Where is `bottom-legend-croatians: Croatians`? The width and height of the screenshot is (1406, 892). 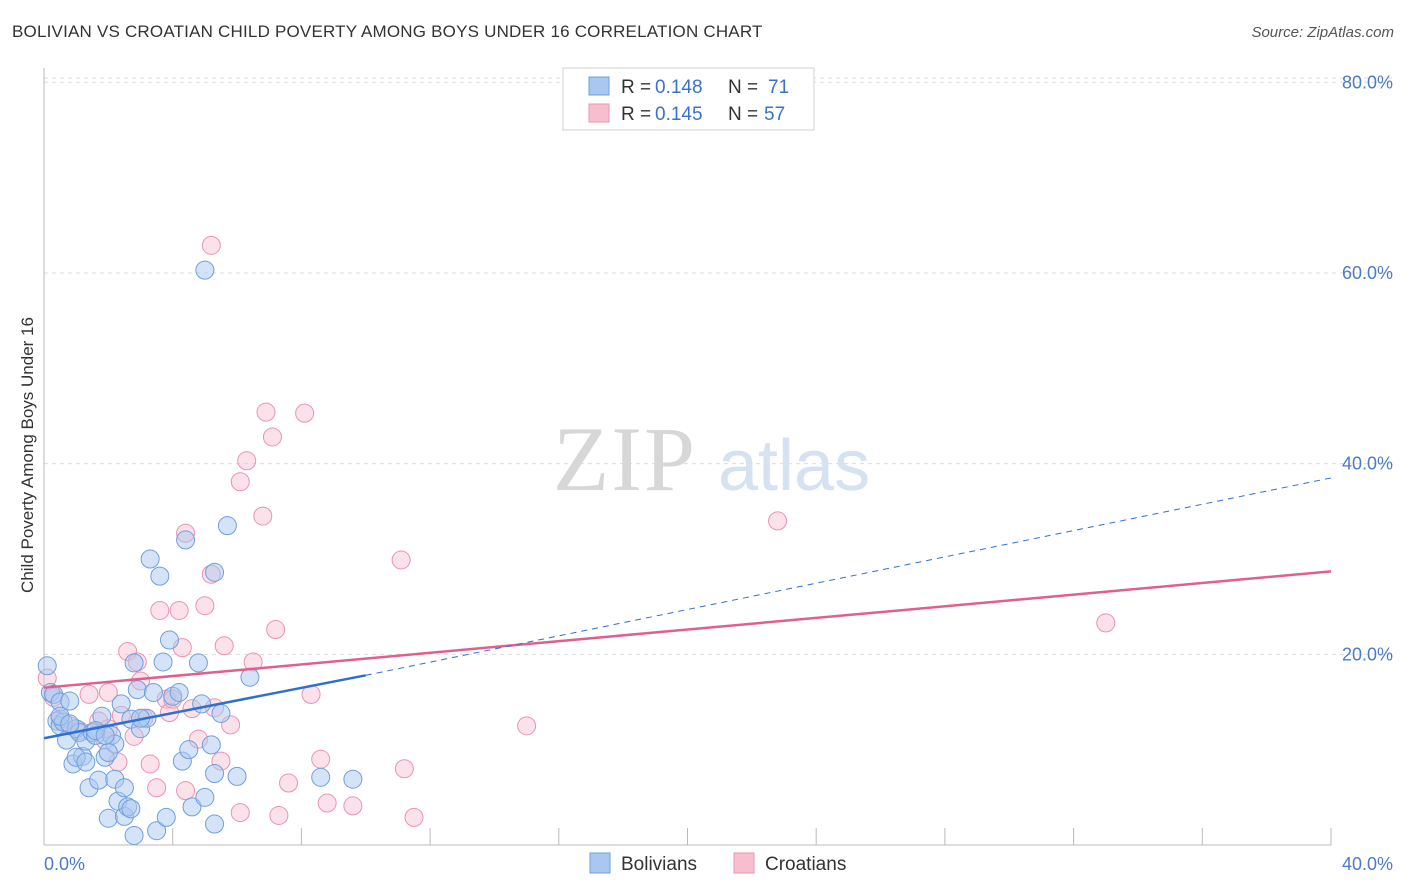
bottom-legend-croatians: Croatians is located at coordinates (805, 864).